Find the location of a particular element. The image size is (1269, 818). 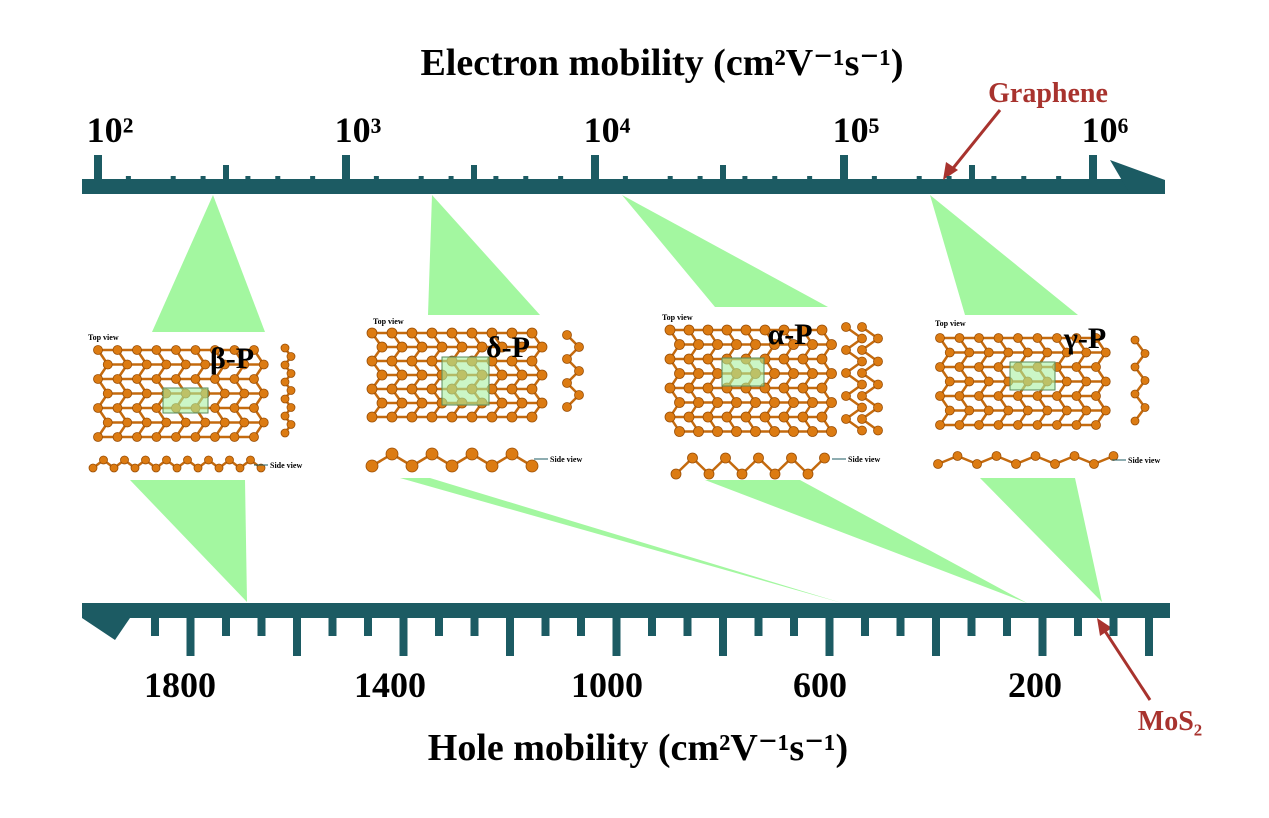

material-label: γ-P is located at coordinates (1084, 338).